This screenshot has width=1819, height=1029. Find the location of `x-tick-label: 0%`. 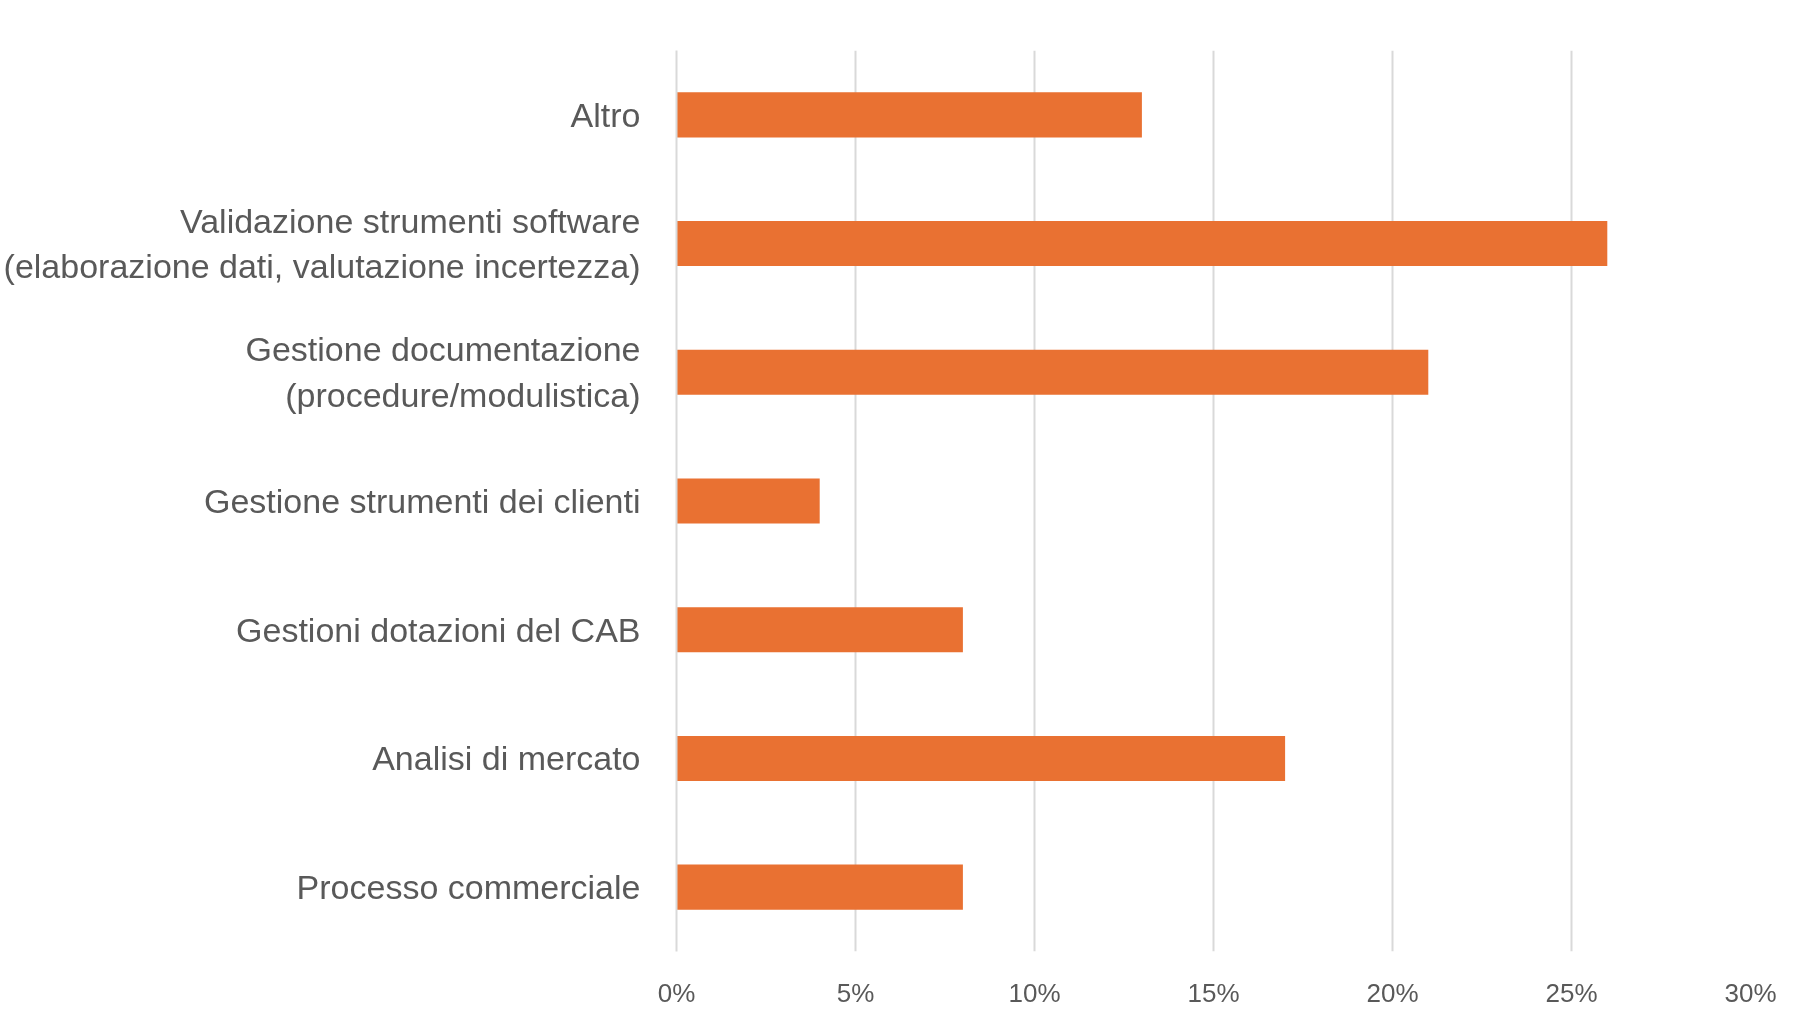

x-tick-label: 0% is located at coordinates (676, 992).